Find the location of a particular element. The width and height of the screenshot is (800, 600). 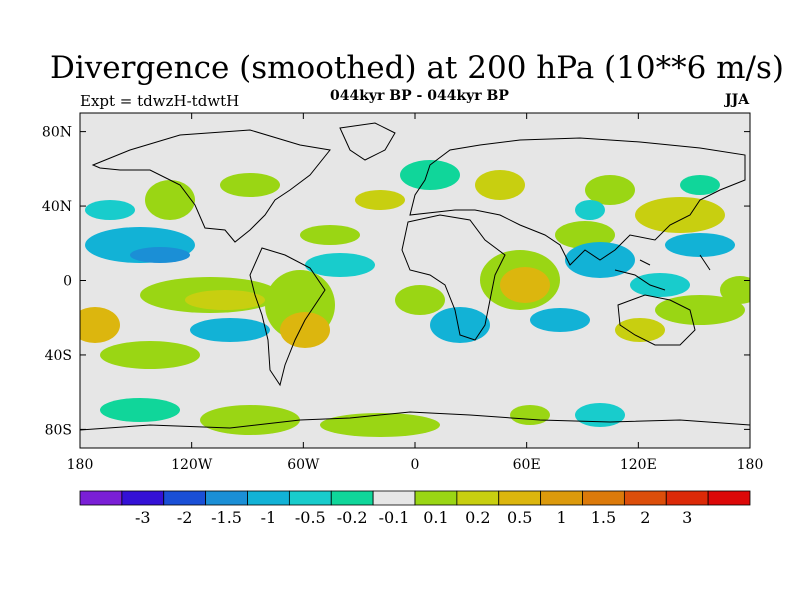

experiment-label: Expt = tdwzH-tdwtH is located at coordinates (160, 101).